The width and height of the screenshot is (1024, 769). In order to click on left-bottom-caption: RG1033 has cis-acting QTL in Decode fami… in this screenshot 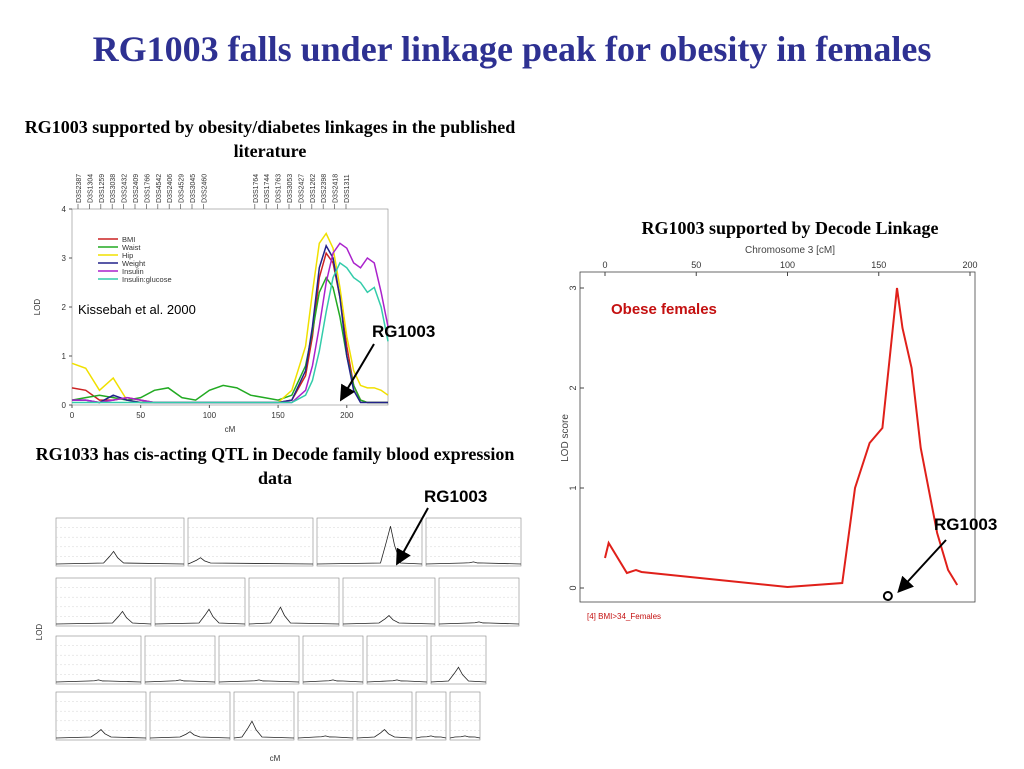, I will do `click(275, 466)`.